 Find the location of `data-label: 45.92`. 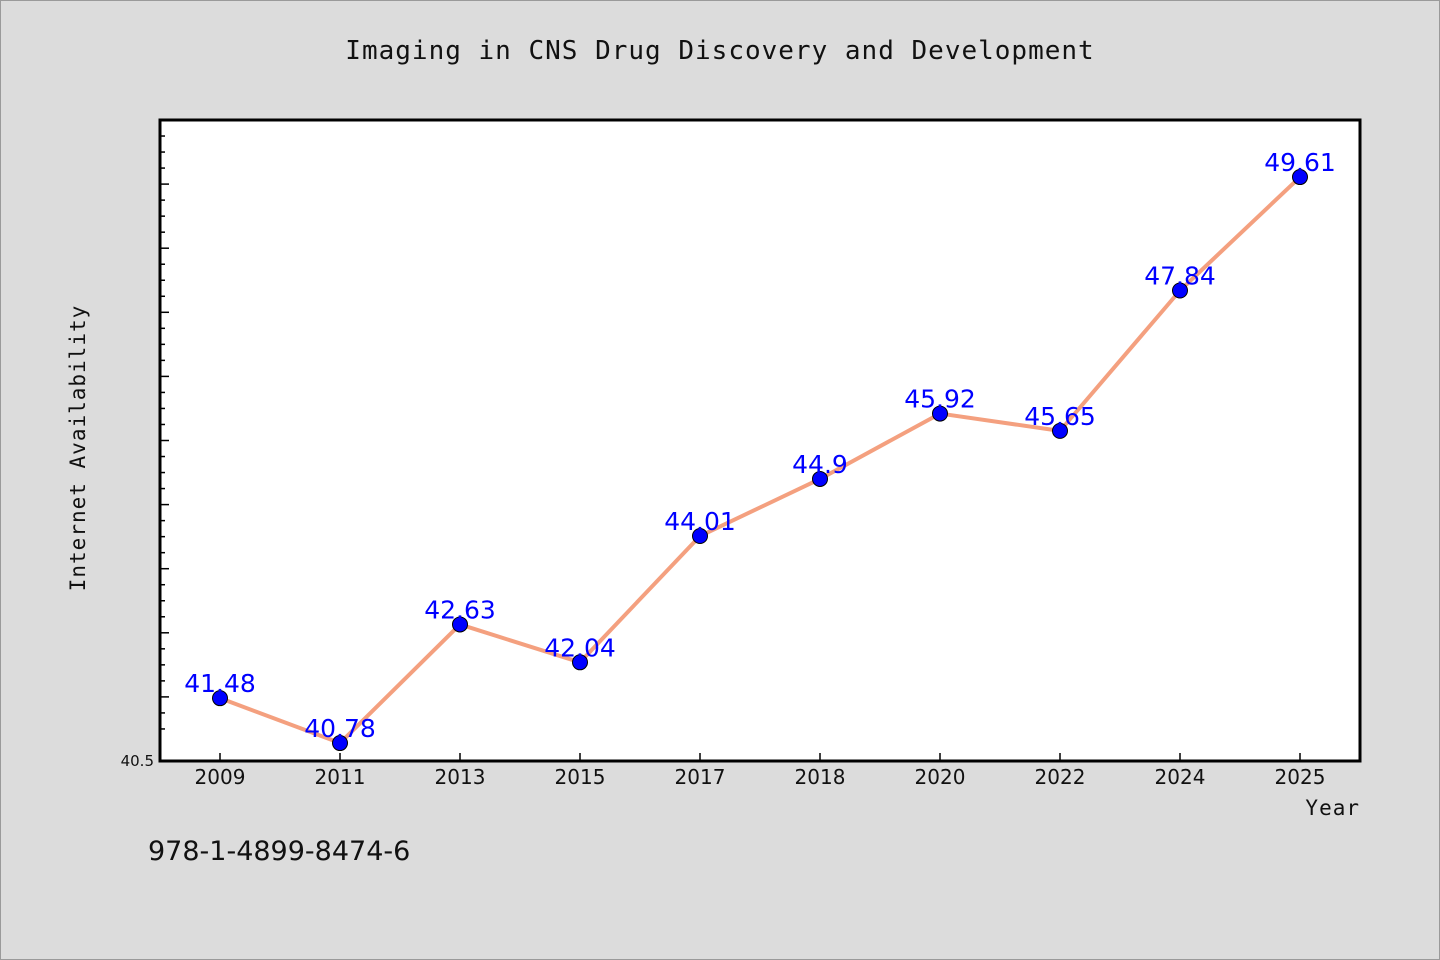

data-label: 45.92 is located at coordinates (940, 399).